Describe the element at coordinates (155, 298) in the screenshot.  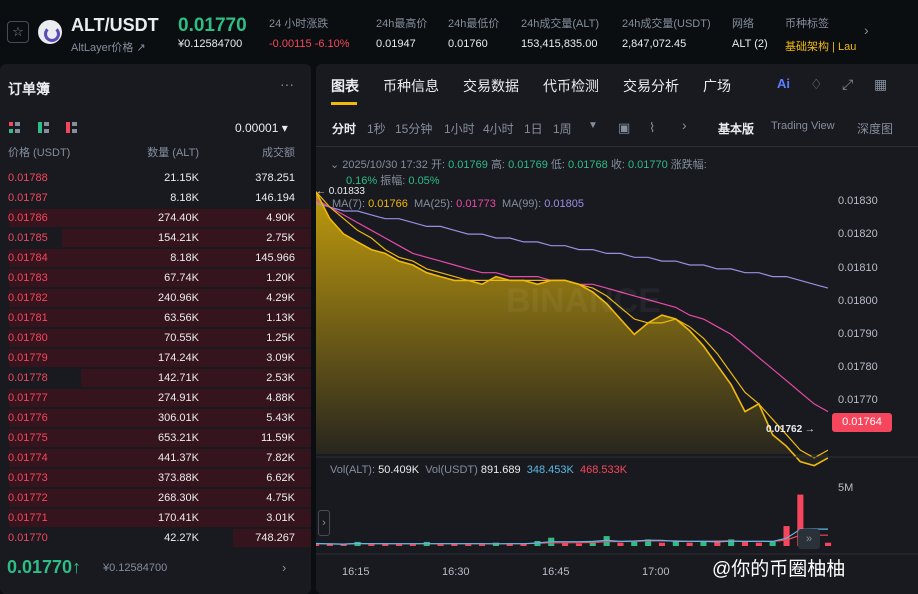
I see `ask-row: 0.01782 240.96K 4.29K` at that location.